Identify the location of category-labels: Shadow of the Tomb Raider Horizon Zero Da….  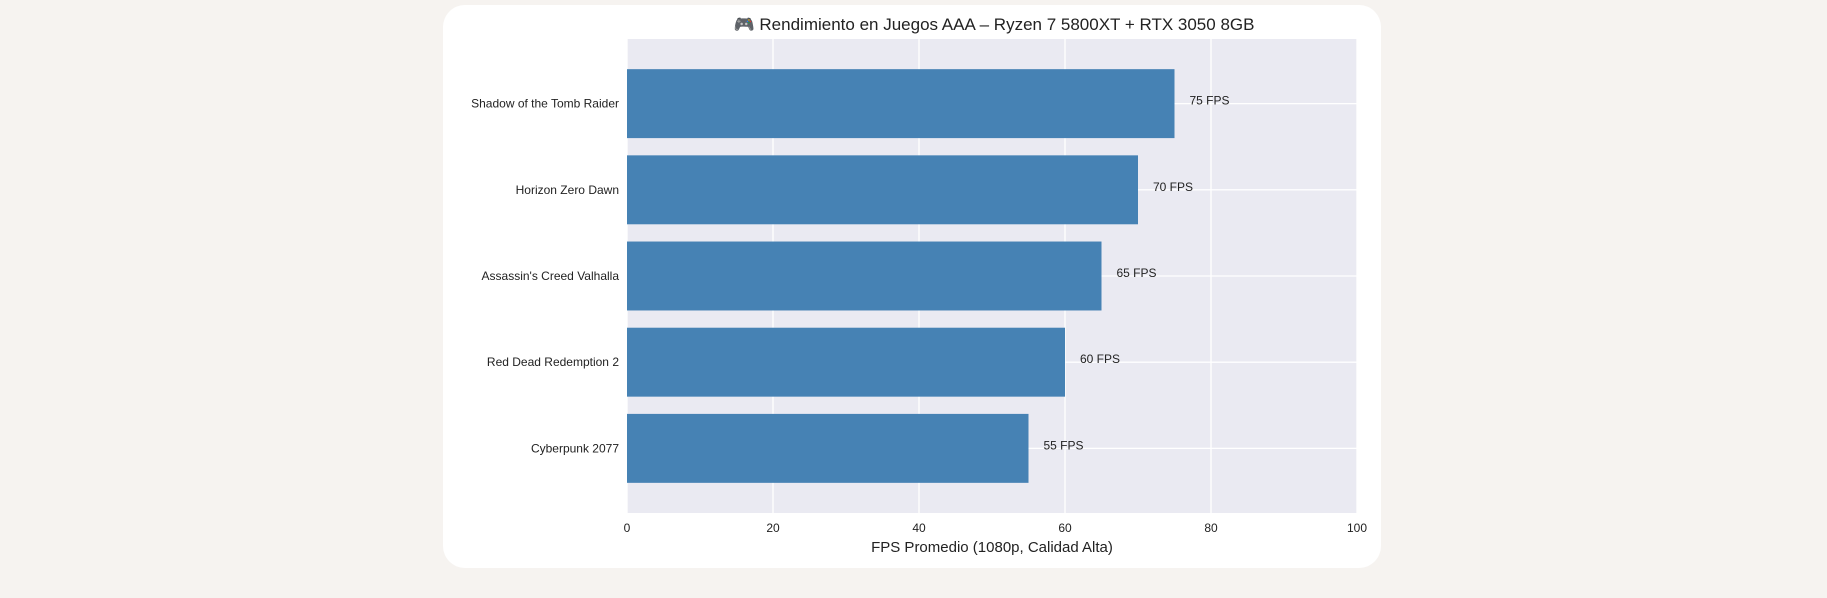
(545, 276).